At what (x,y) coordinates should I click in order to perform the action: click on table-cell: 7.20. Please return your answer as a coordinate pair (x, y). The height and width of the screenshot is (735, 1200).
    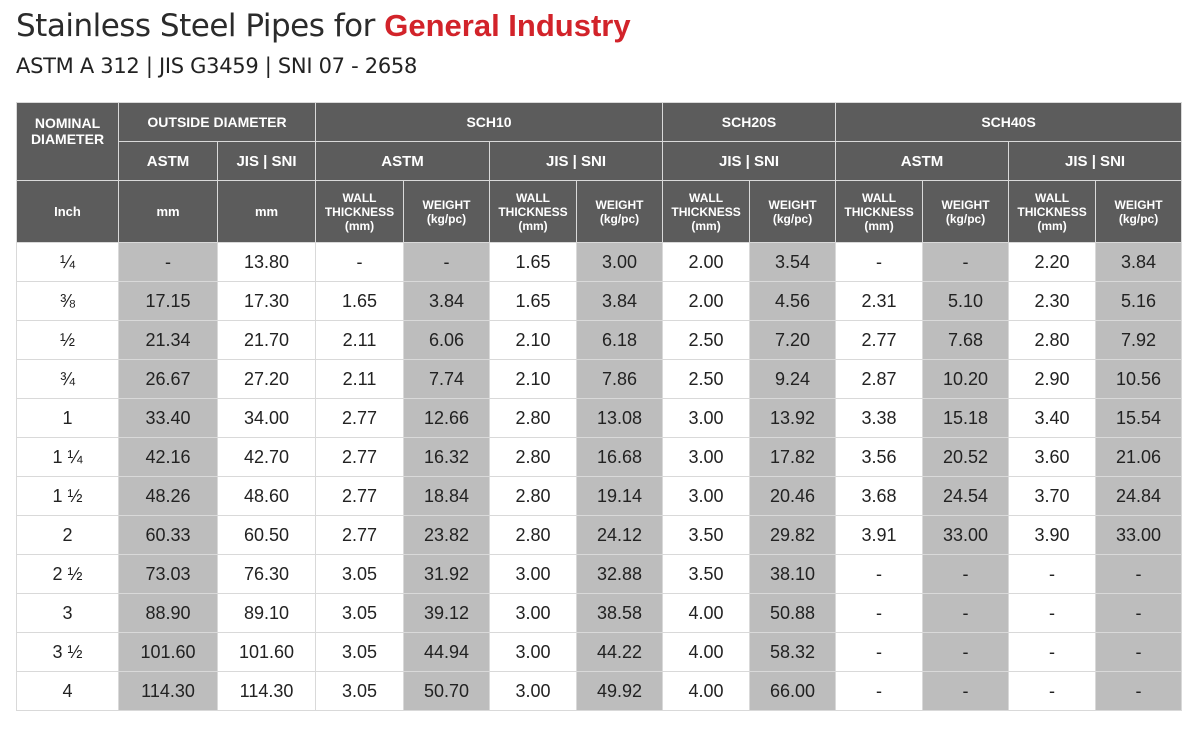
    Looking at the image, I should click on (793, 340).